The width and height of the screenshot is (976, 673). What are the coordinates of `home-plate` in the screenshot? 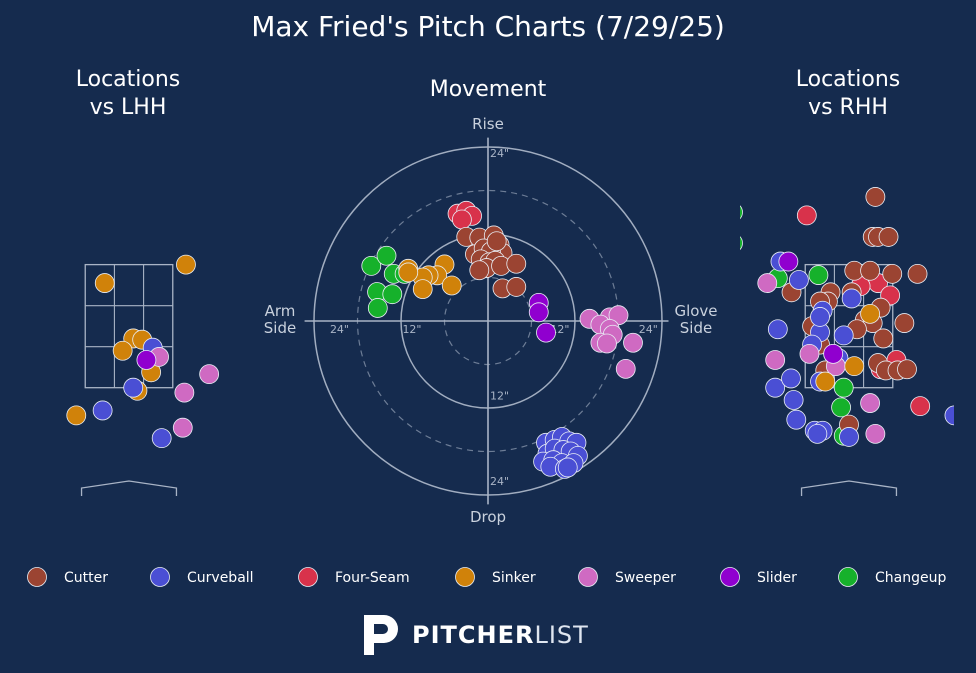 It's located at (129, 488).